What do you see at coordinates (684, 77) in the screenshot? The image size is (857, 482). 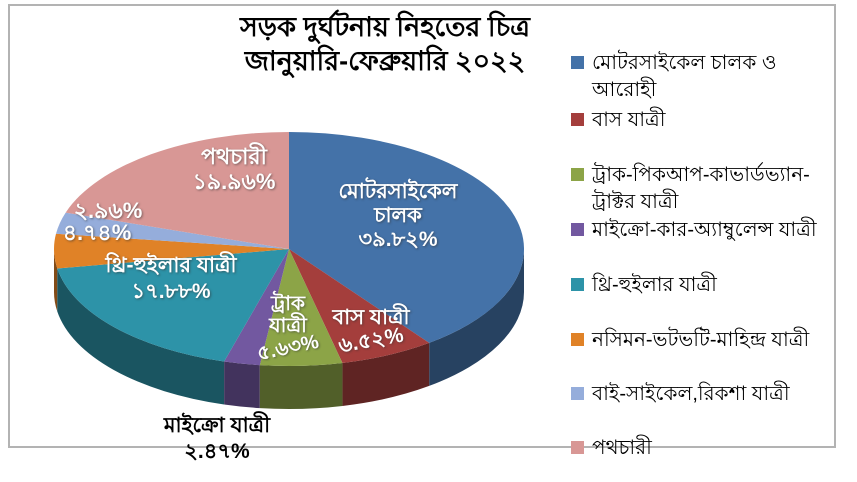 I see `legend-label: মোটরসাইকেল চালক ও আরোহী` at bounding box center [684, 77].